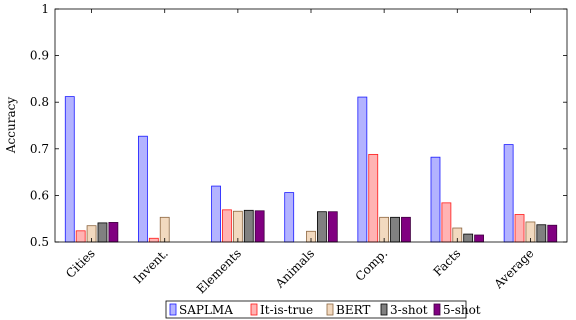 Image resolution: width=576 pixels, height=320 pixels. I want to click on legend-label: 5-shot, so click(462, 310).